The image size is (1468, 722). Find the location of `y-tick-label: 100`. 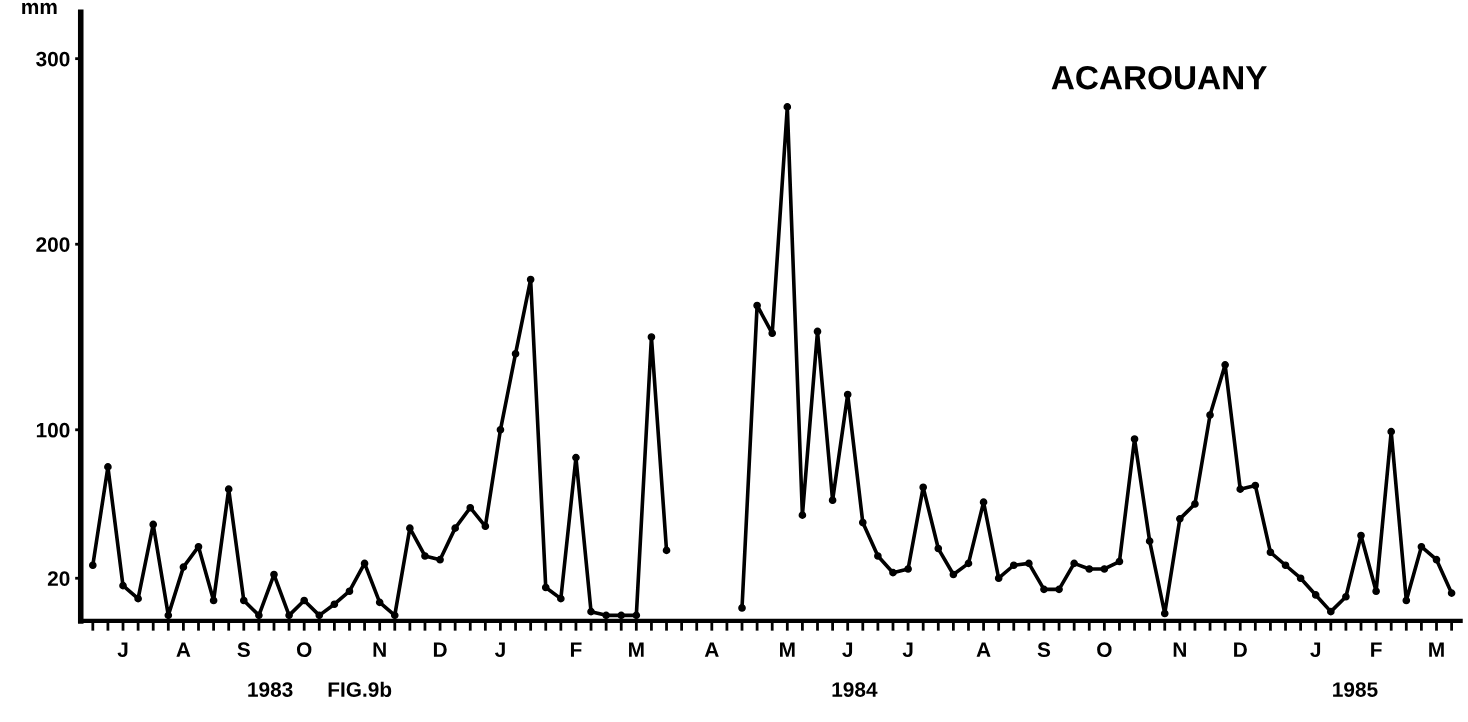

y-tick-label: 100 is located at coordinates (53, 430).